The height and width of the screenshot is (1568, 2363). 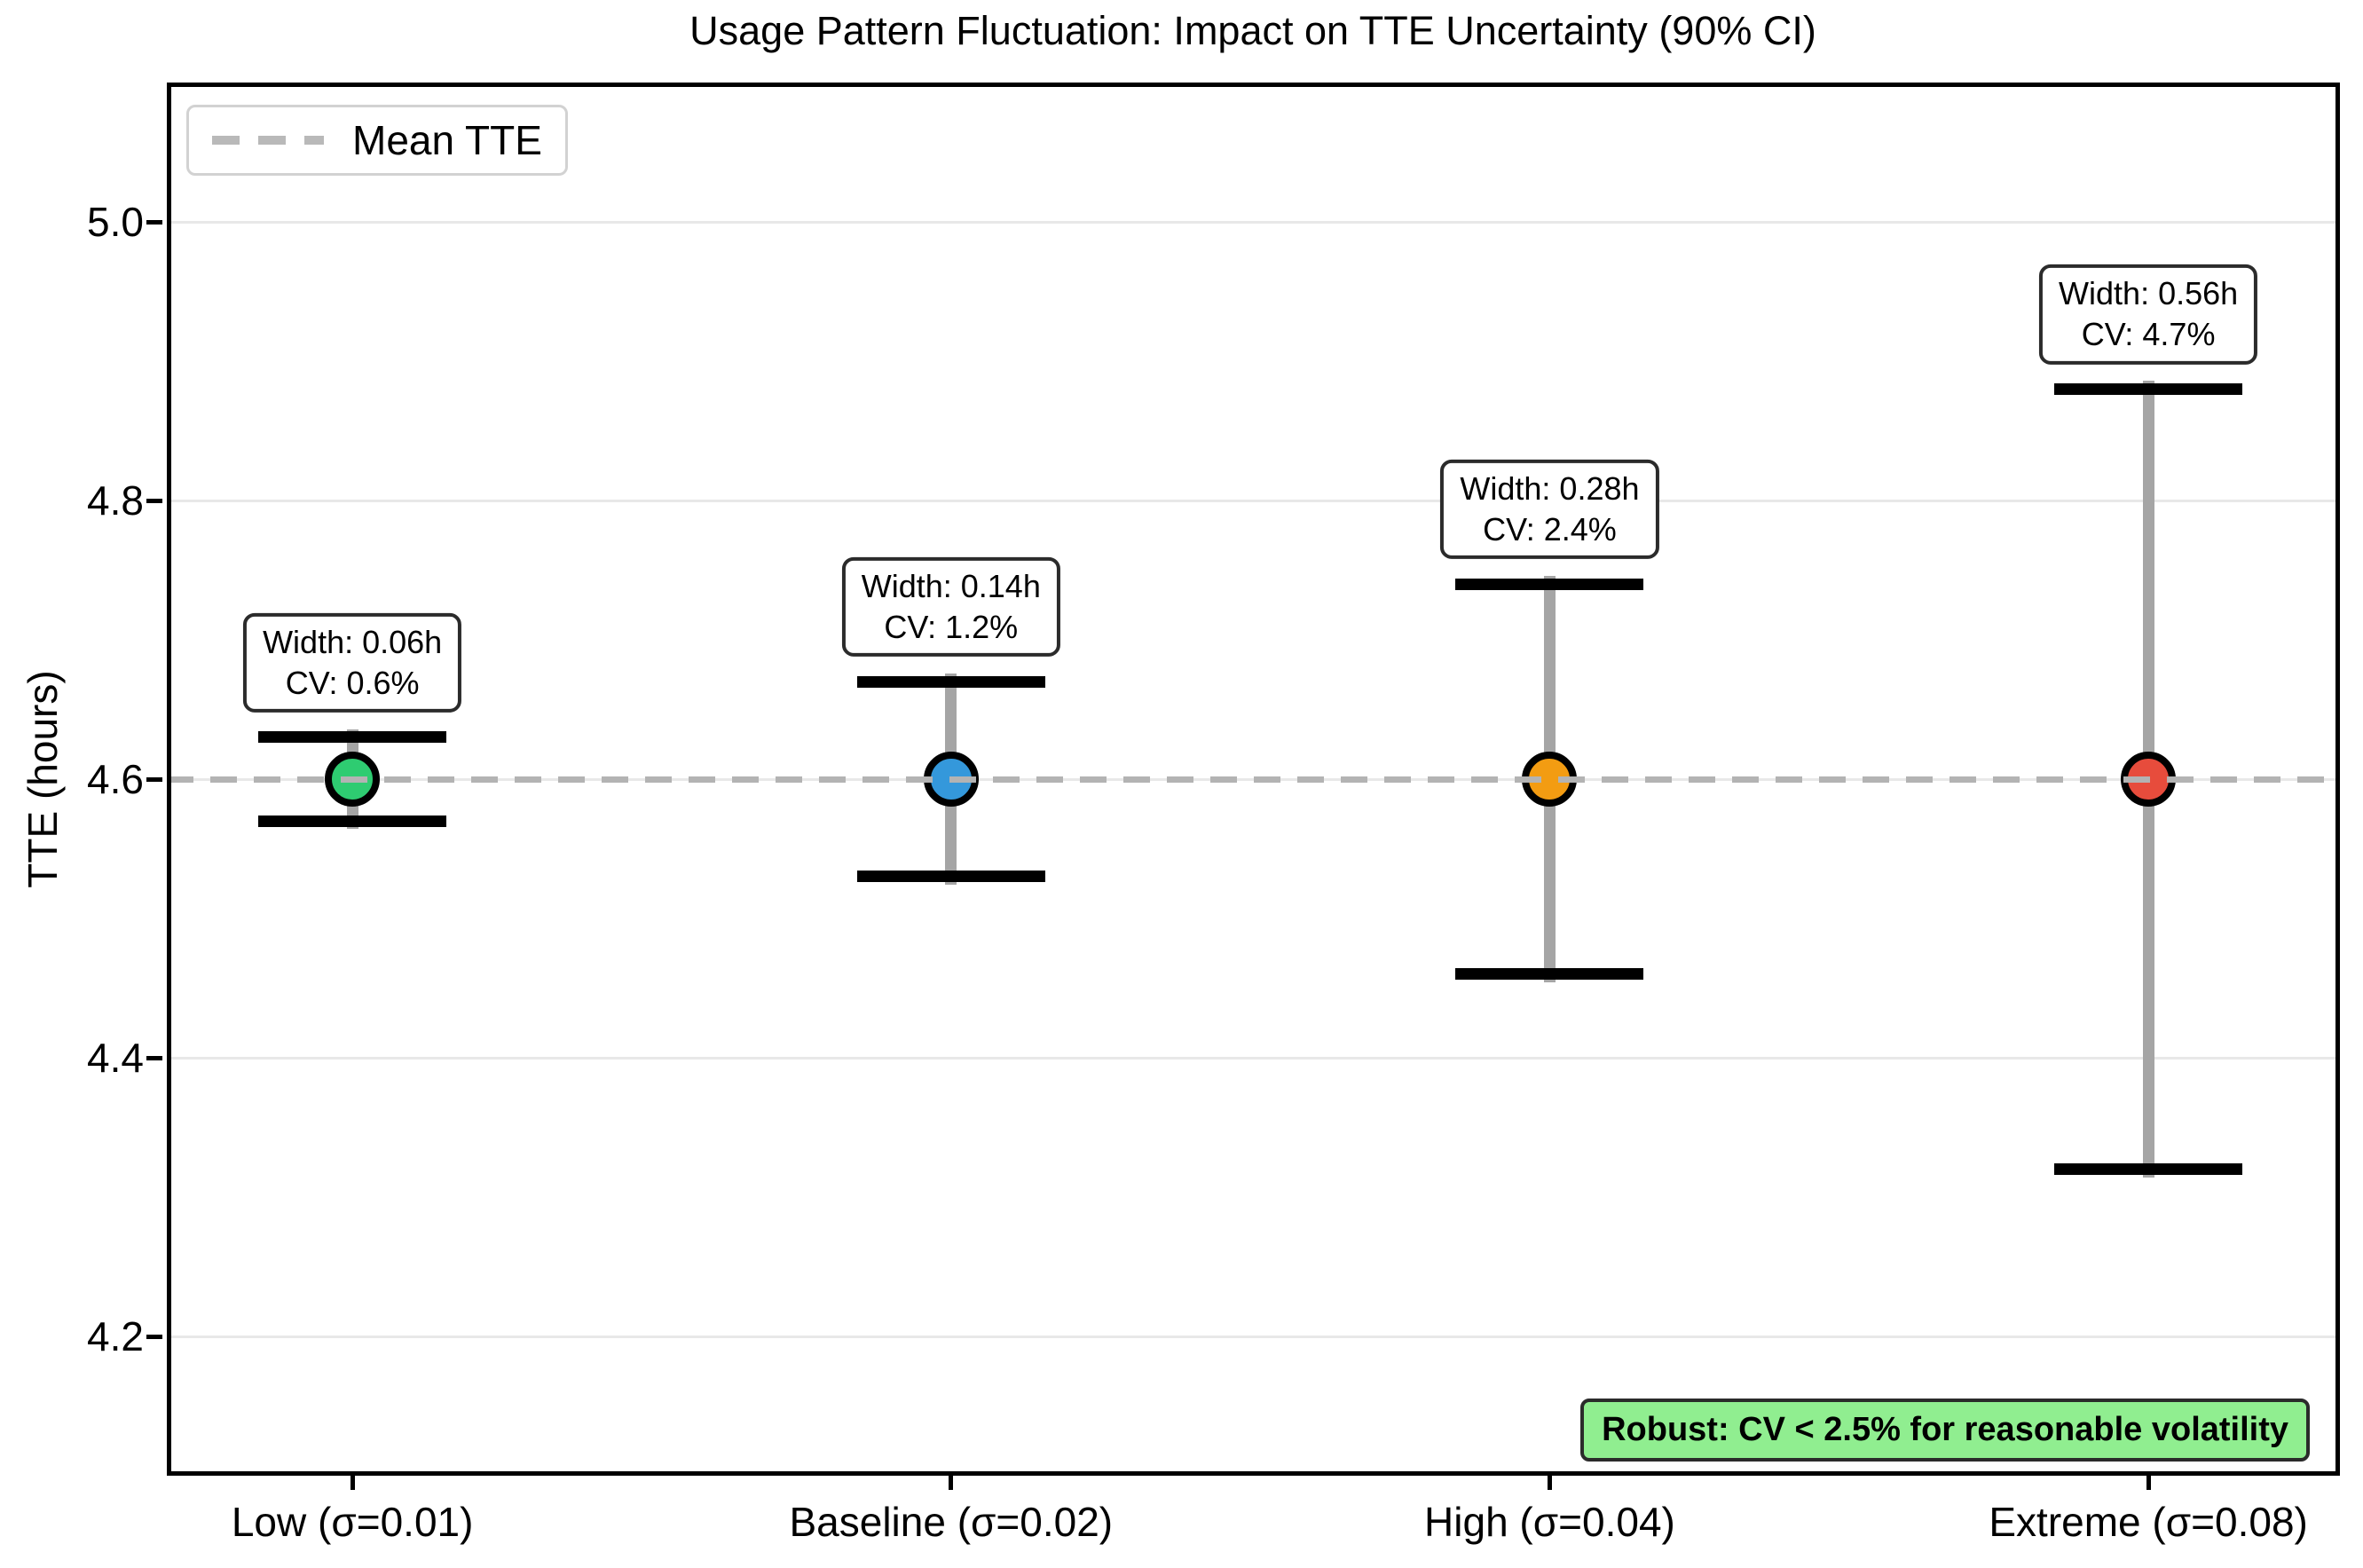 I want to click on y-tick-label: 4.2, so click(x=115, y=1336).